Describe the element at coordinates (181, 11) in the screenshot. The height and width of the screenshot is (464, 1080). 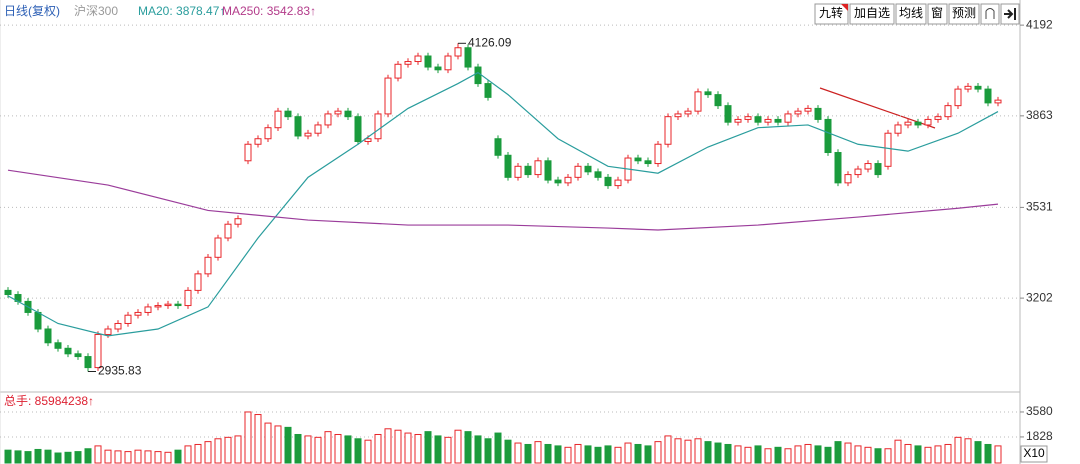
I see `legend-entry: MA20: 3878.47↑` at that location.